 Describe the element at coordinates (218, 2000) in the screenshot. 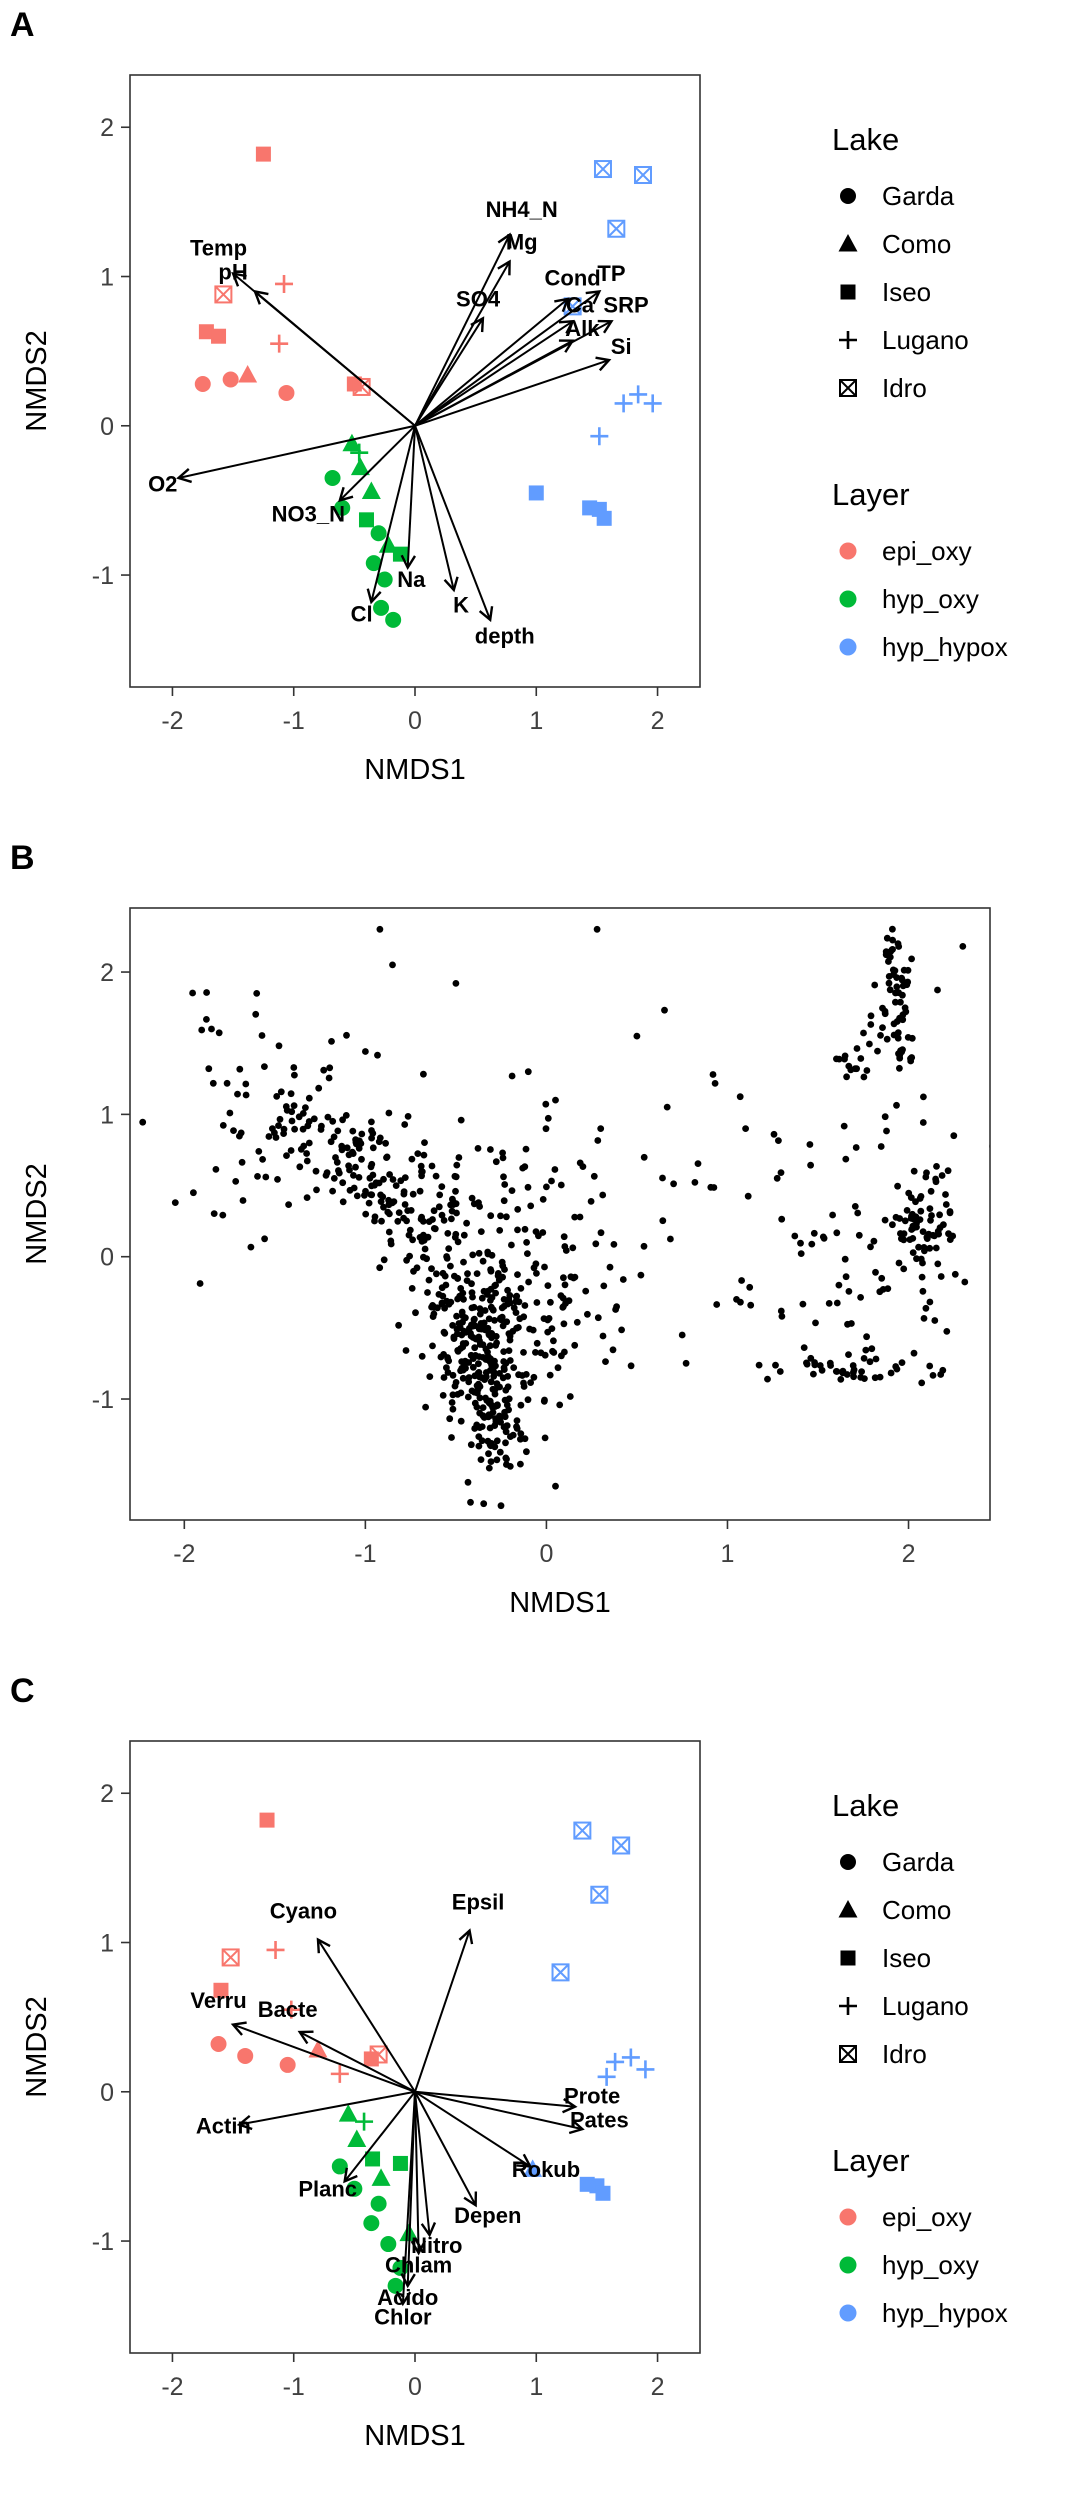

I see `vector-label: Verru` at that location.